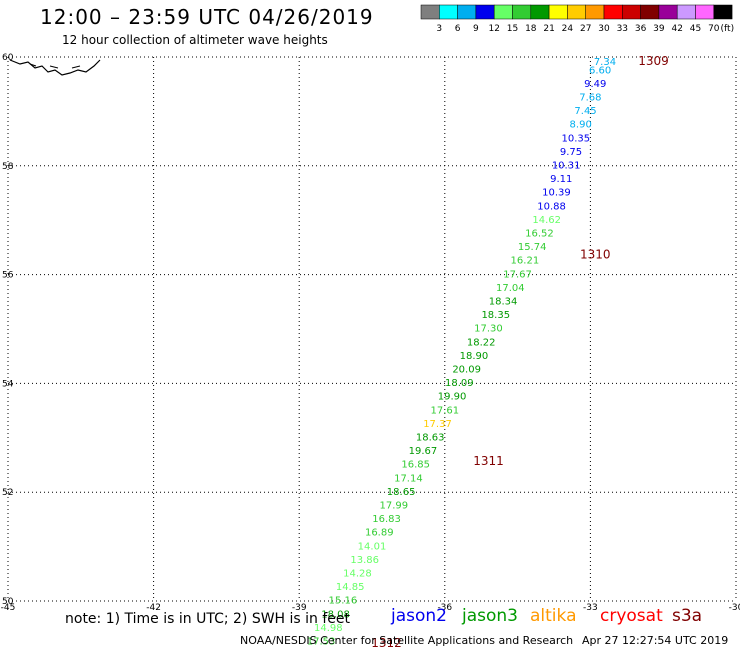 Image resolution: width=740 pixels, height=650 pixels. What do you see at coordinates (687, 616) in the screenshot?
I see `mission-s3a: s3a` at bounding box center [687, 616].